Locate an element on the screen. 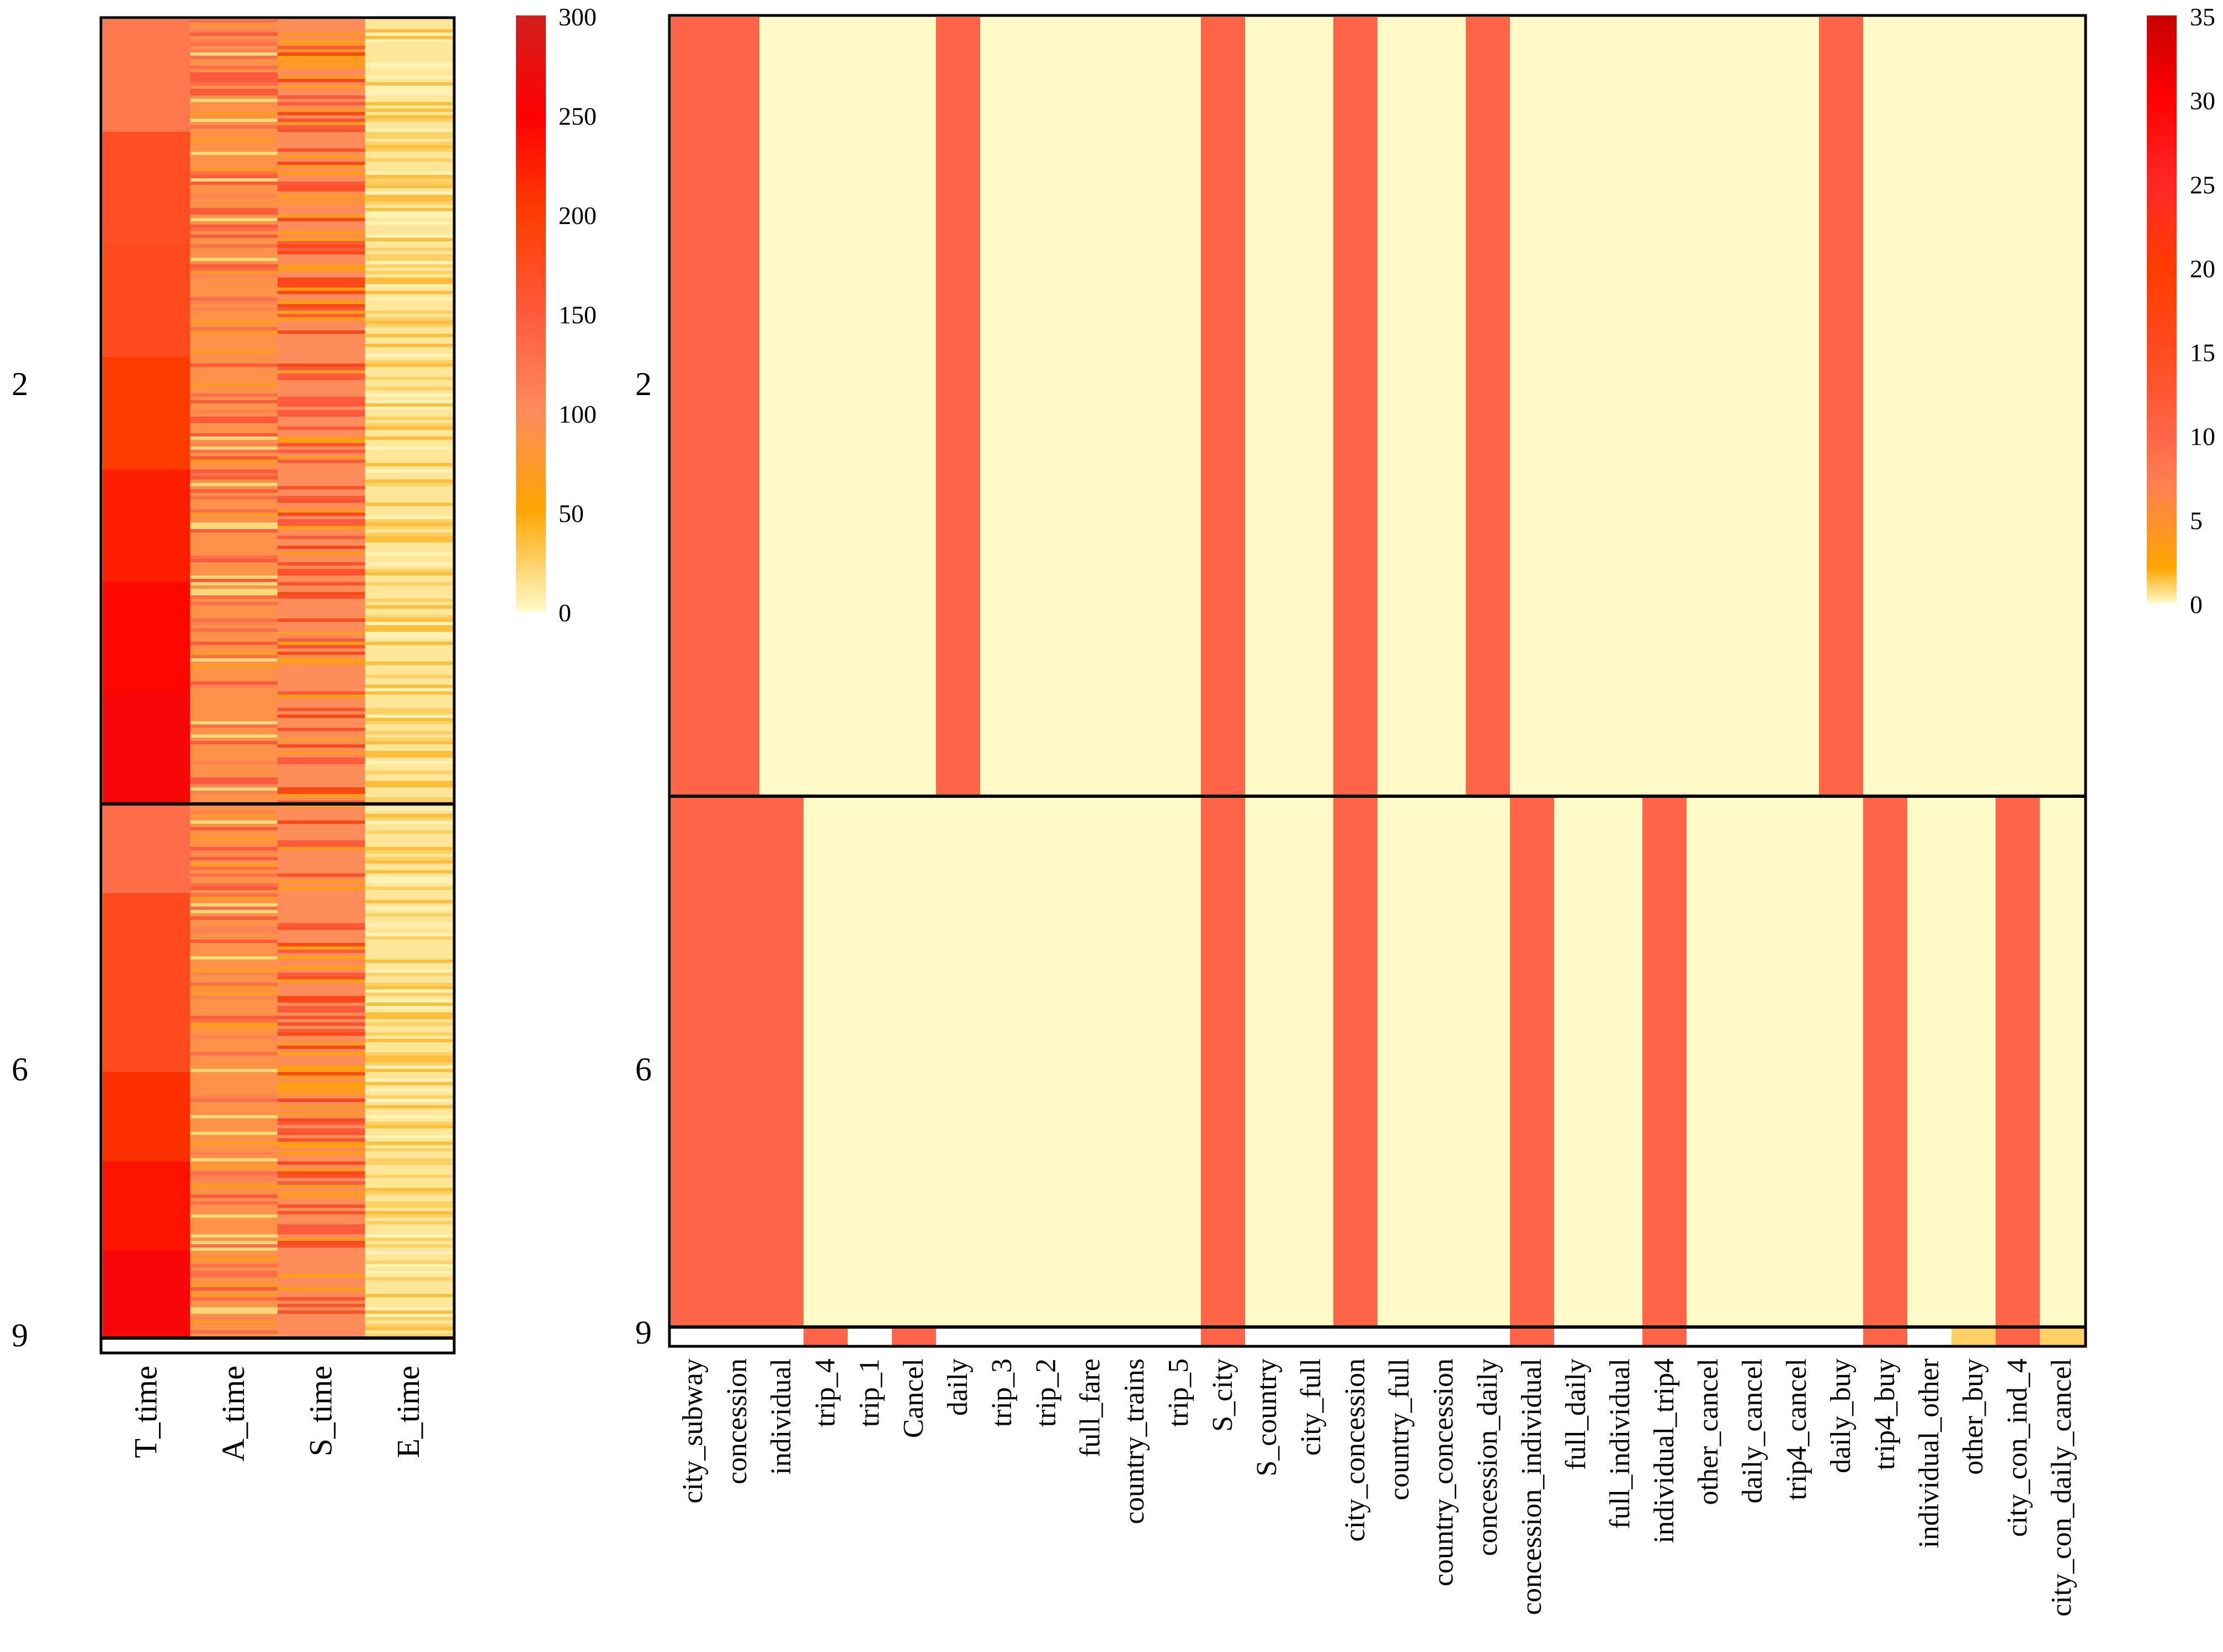  colorbar-right-tick: 5 is located at coordinates (2196, 521).